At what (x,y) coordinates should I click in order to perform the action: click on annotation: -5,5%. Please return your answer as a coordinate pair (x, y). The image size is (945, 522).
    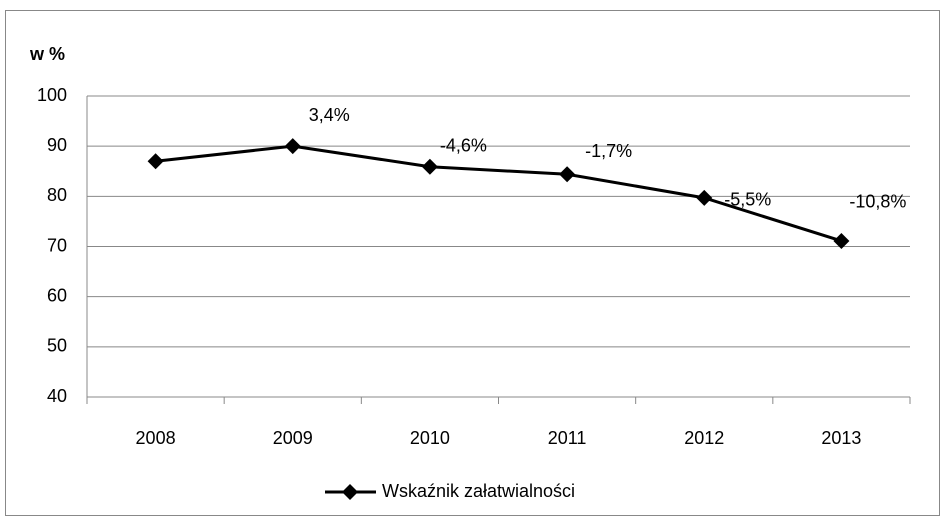
    Looking at the image, I should click on (747, 200).